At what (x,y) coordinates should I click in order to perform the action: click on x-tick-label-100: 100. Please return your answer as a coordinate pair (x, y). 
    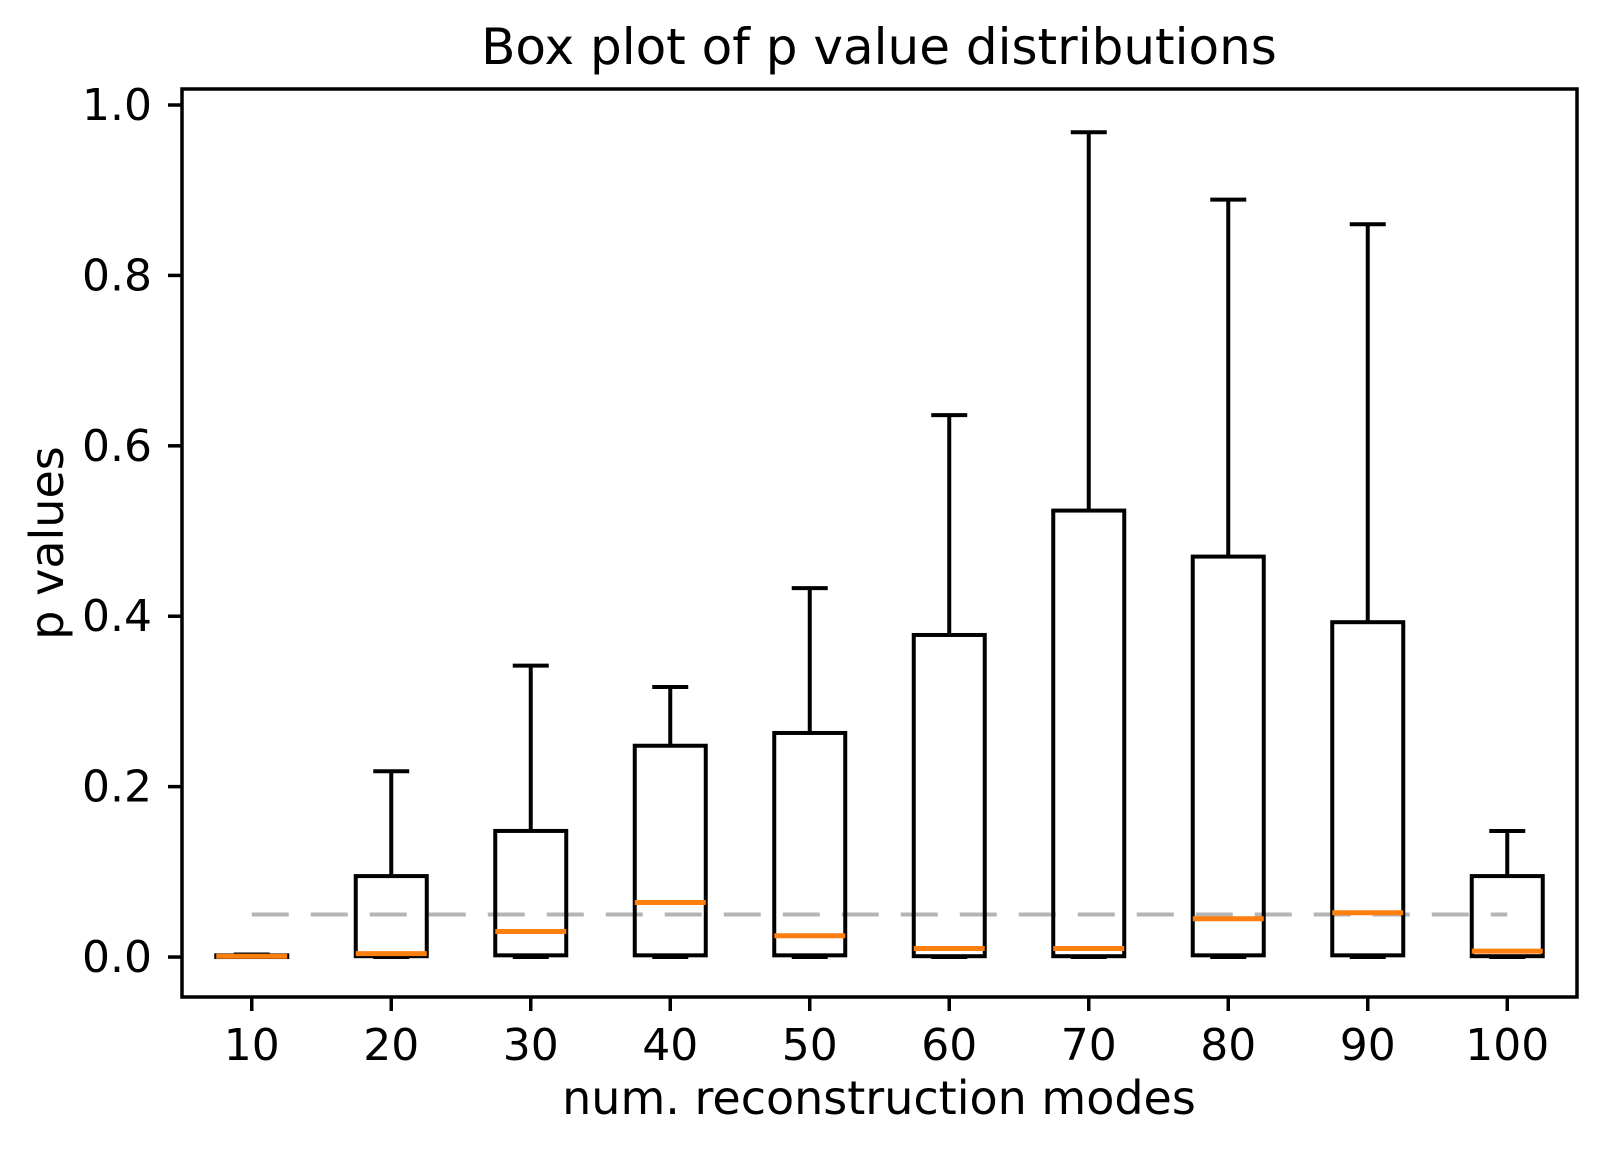
    Looking at the image, I should click on (1507, 1045).